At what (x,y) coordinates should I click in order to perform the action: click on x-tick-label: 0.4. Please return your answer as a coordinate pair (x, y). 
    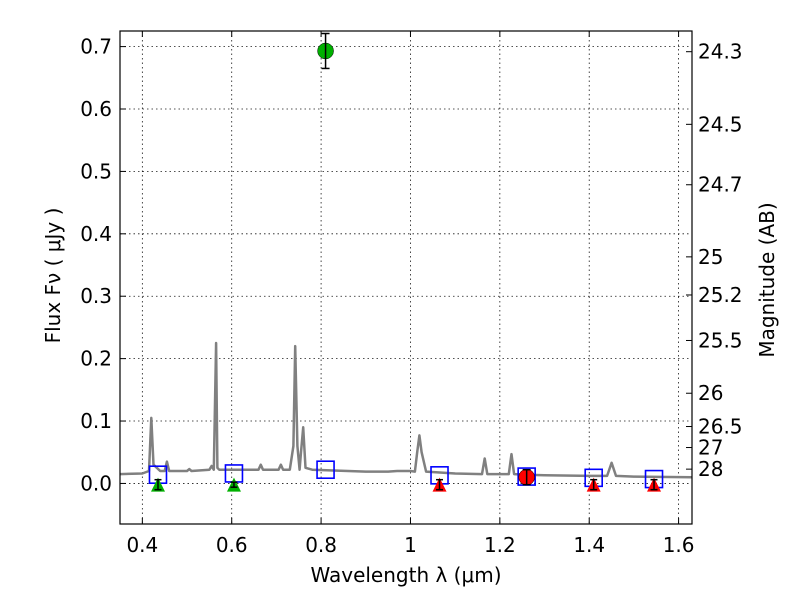
    Looking at the image, I should click on (142, 545).